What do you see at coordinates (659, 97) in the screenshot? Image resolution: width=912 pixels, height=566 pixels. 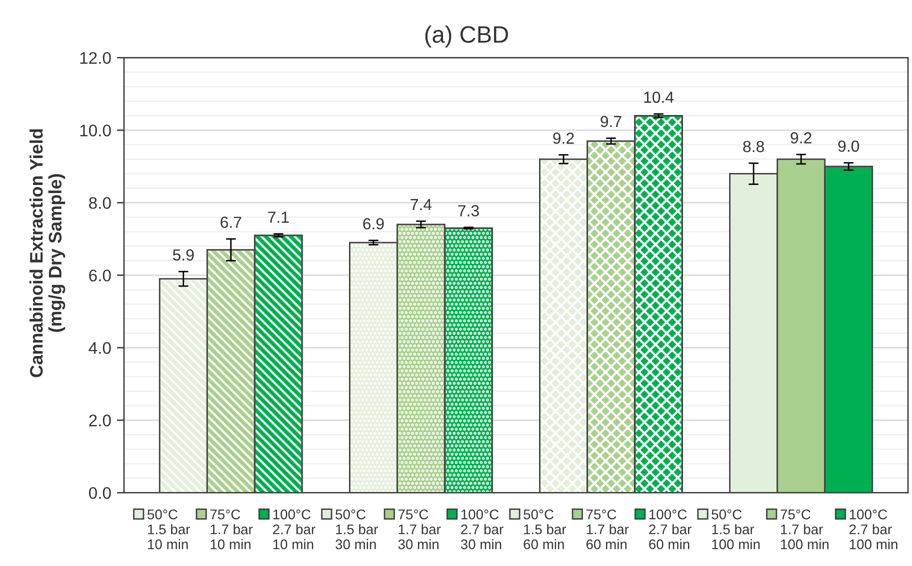 I see `data-label: 10.4` at bounding box center [659, 97].